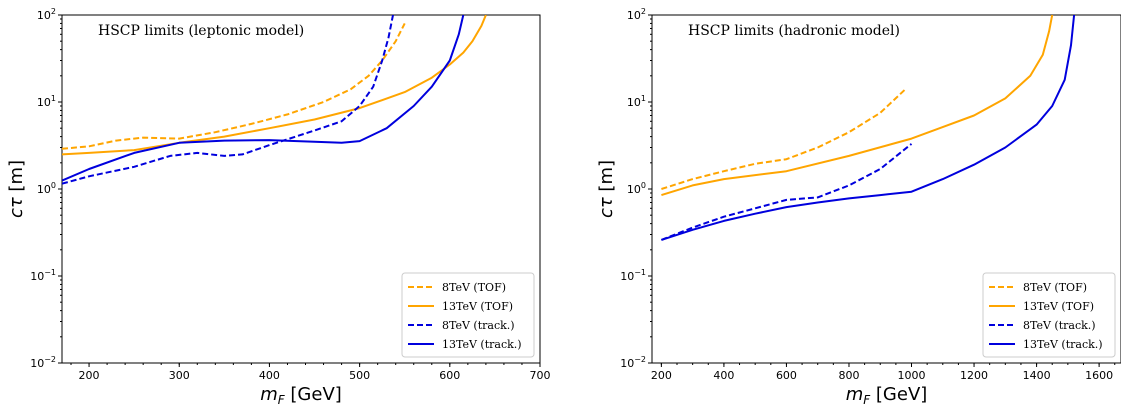 This screenshot has width=1121, height=407. What do you see at coordinates (540, 375) in the screenshot?
I see `x-tick-label: 700` at bounding box center [540, 375].